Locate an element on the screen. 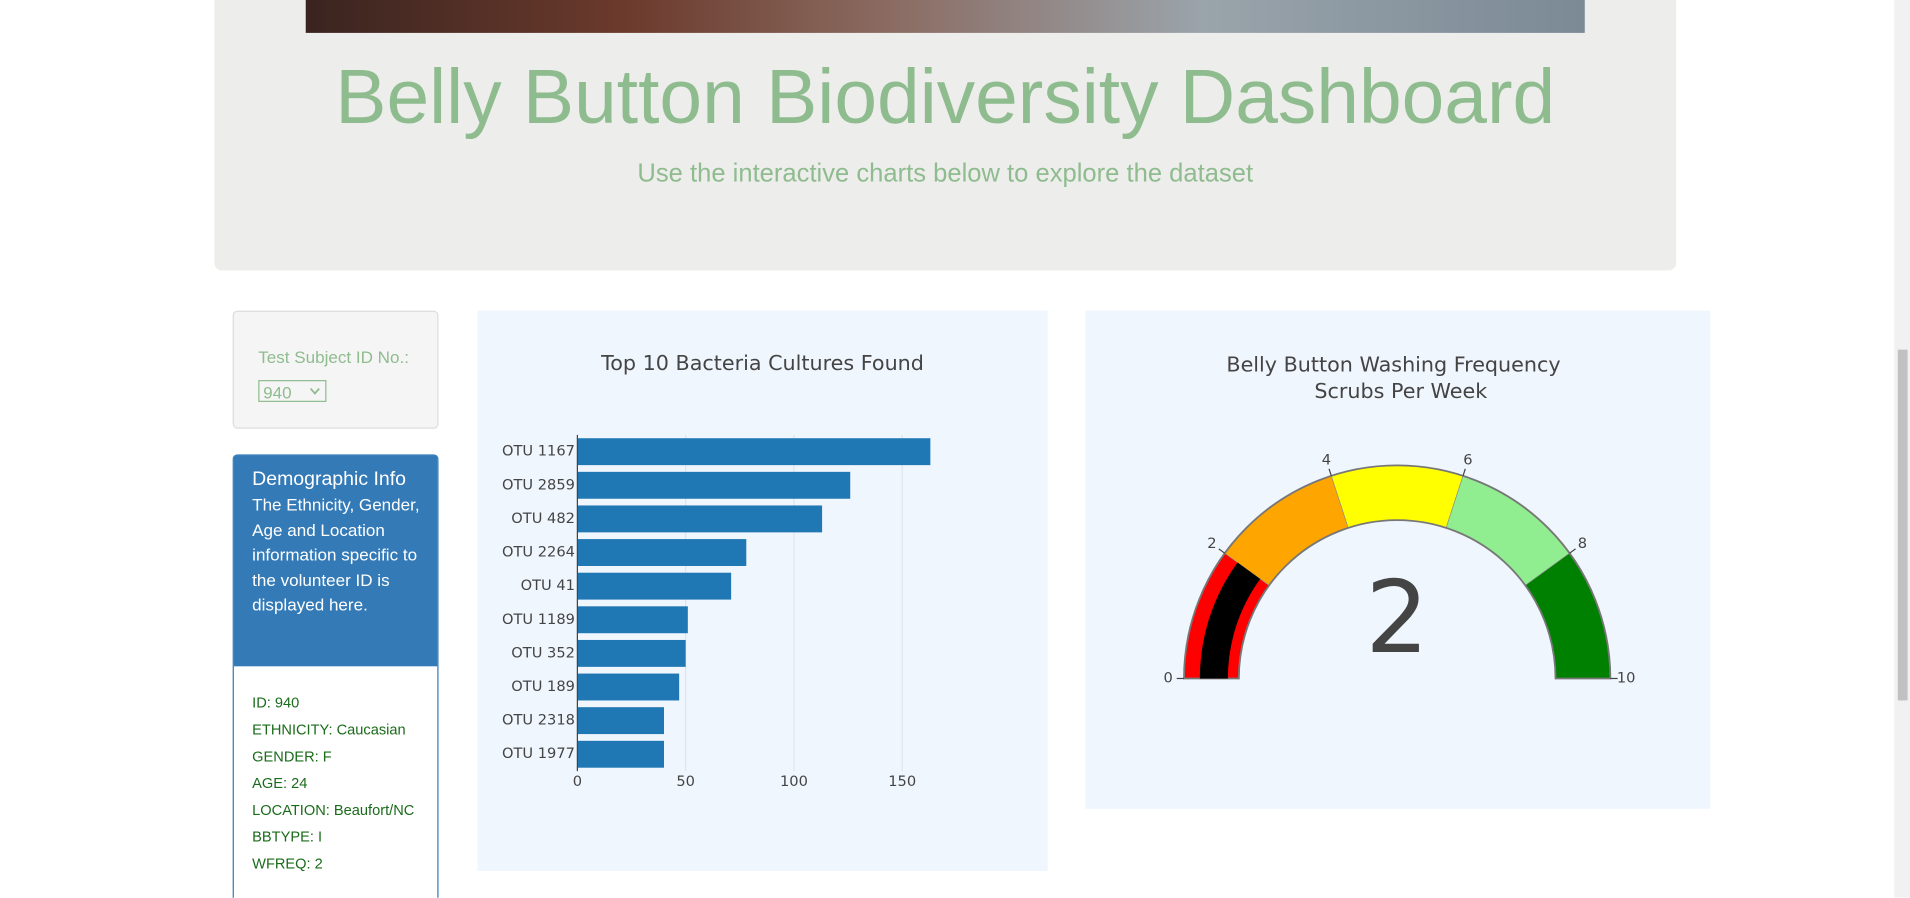  demographic-item: BBTYPE: I is located at coordinates (287, 837).